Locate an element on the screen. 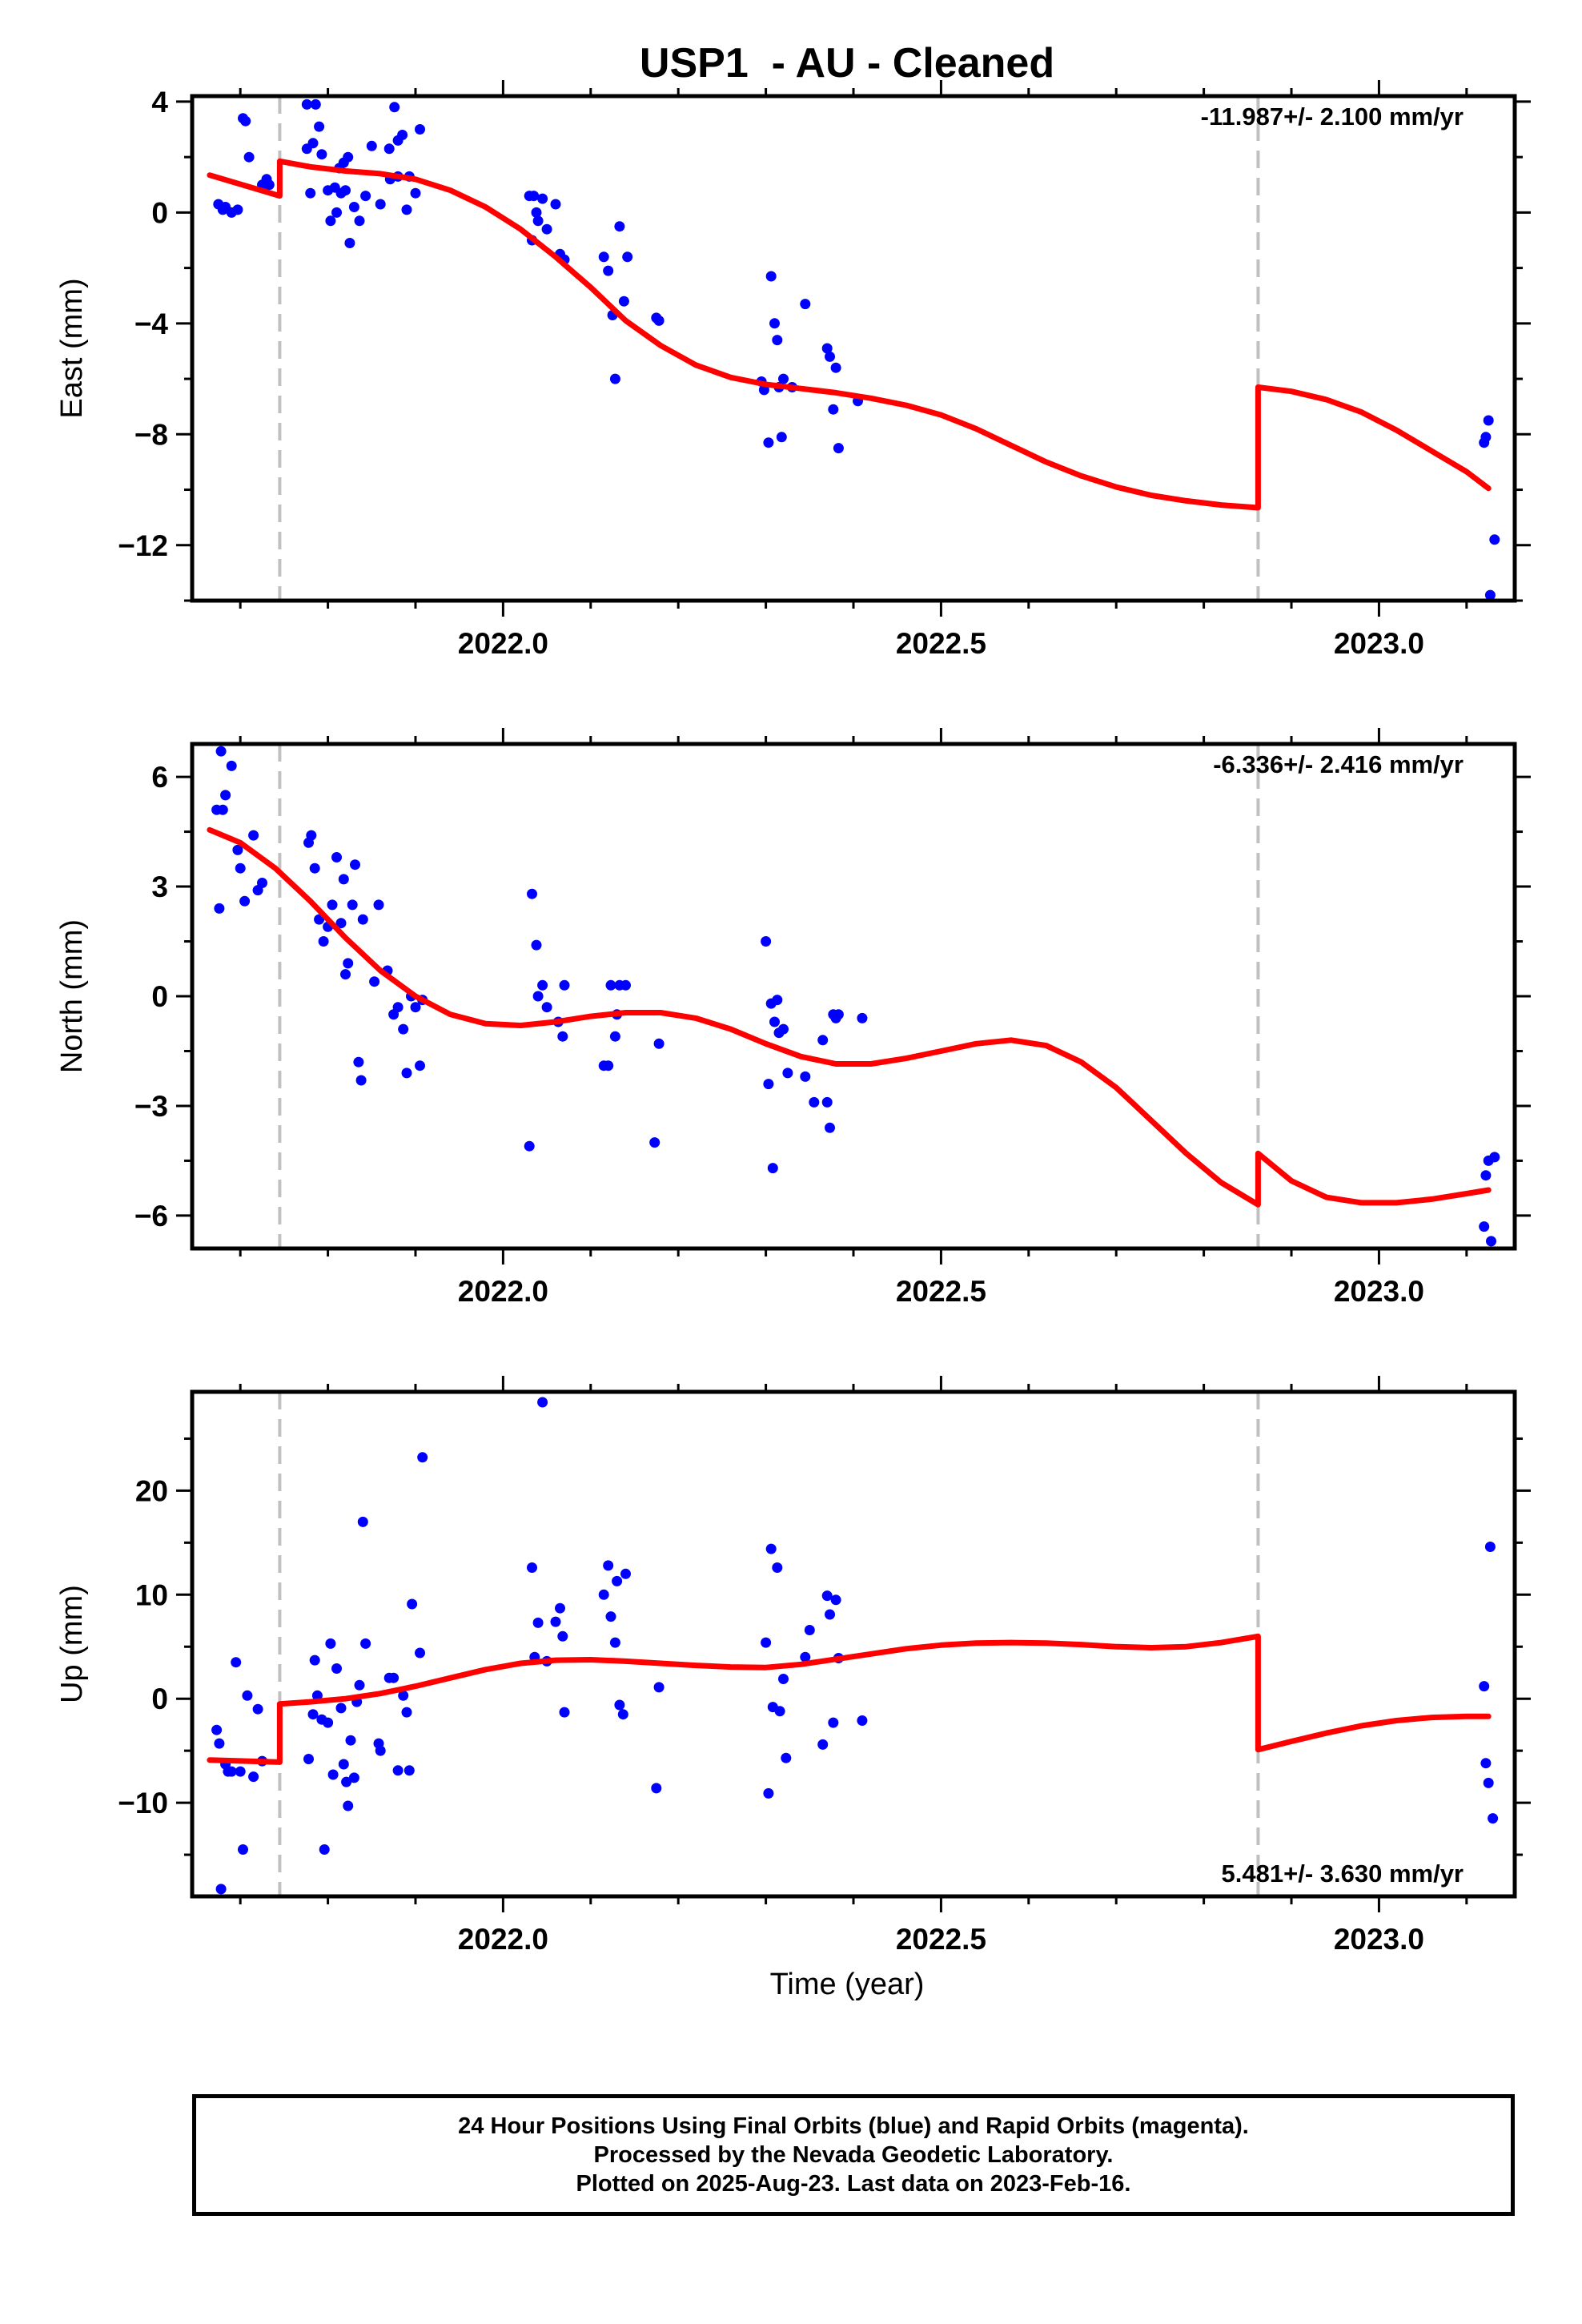 The width and height of the screenshot is (1582, 2324). y-axis-label: North (mm) is located at coordinates (72, 996).